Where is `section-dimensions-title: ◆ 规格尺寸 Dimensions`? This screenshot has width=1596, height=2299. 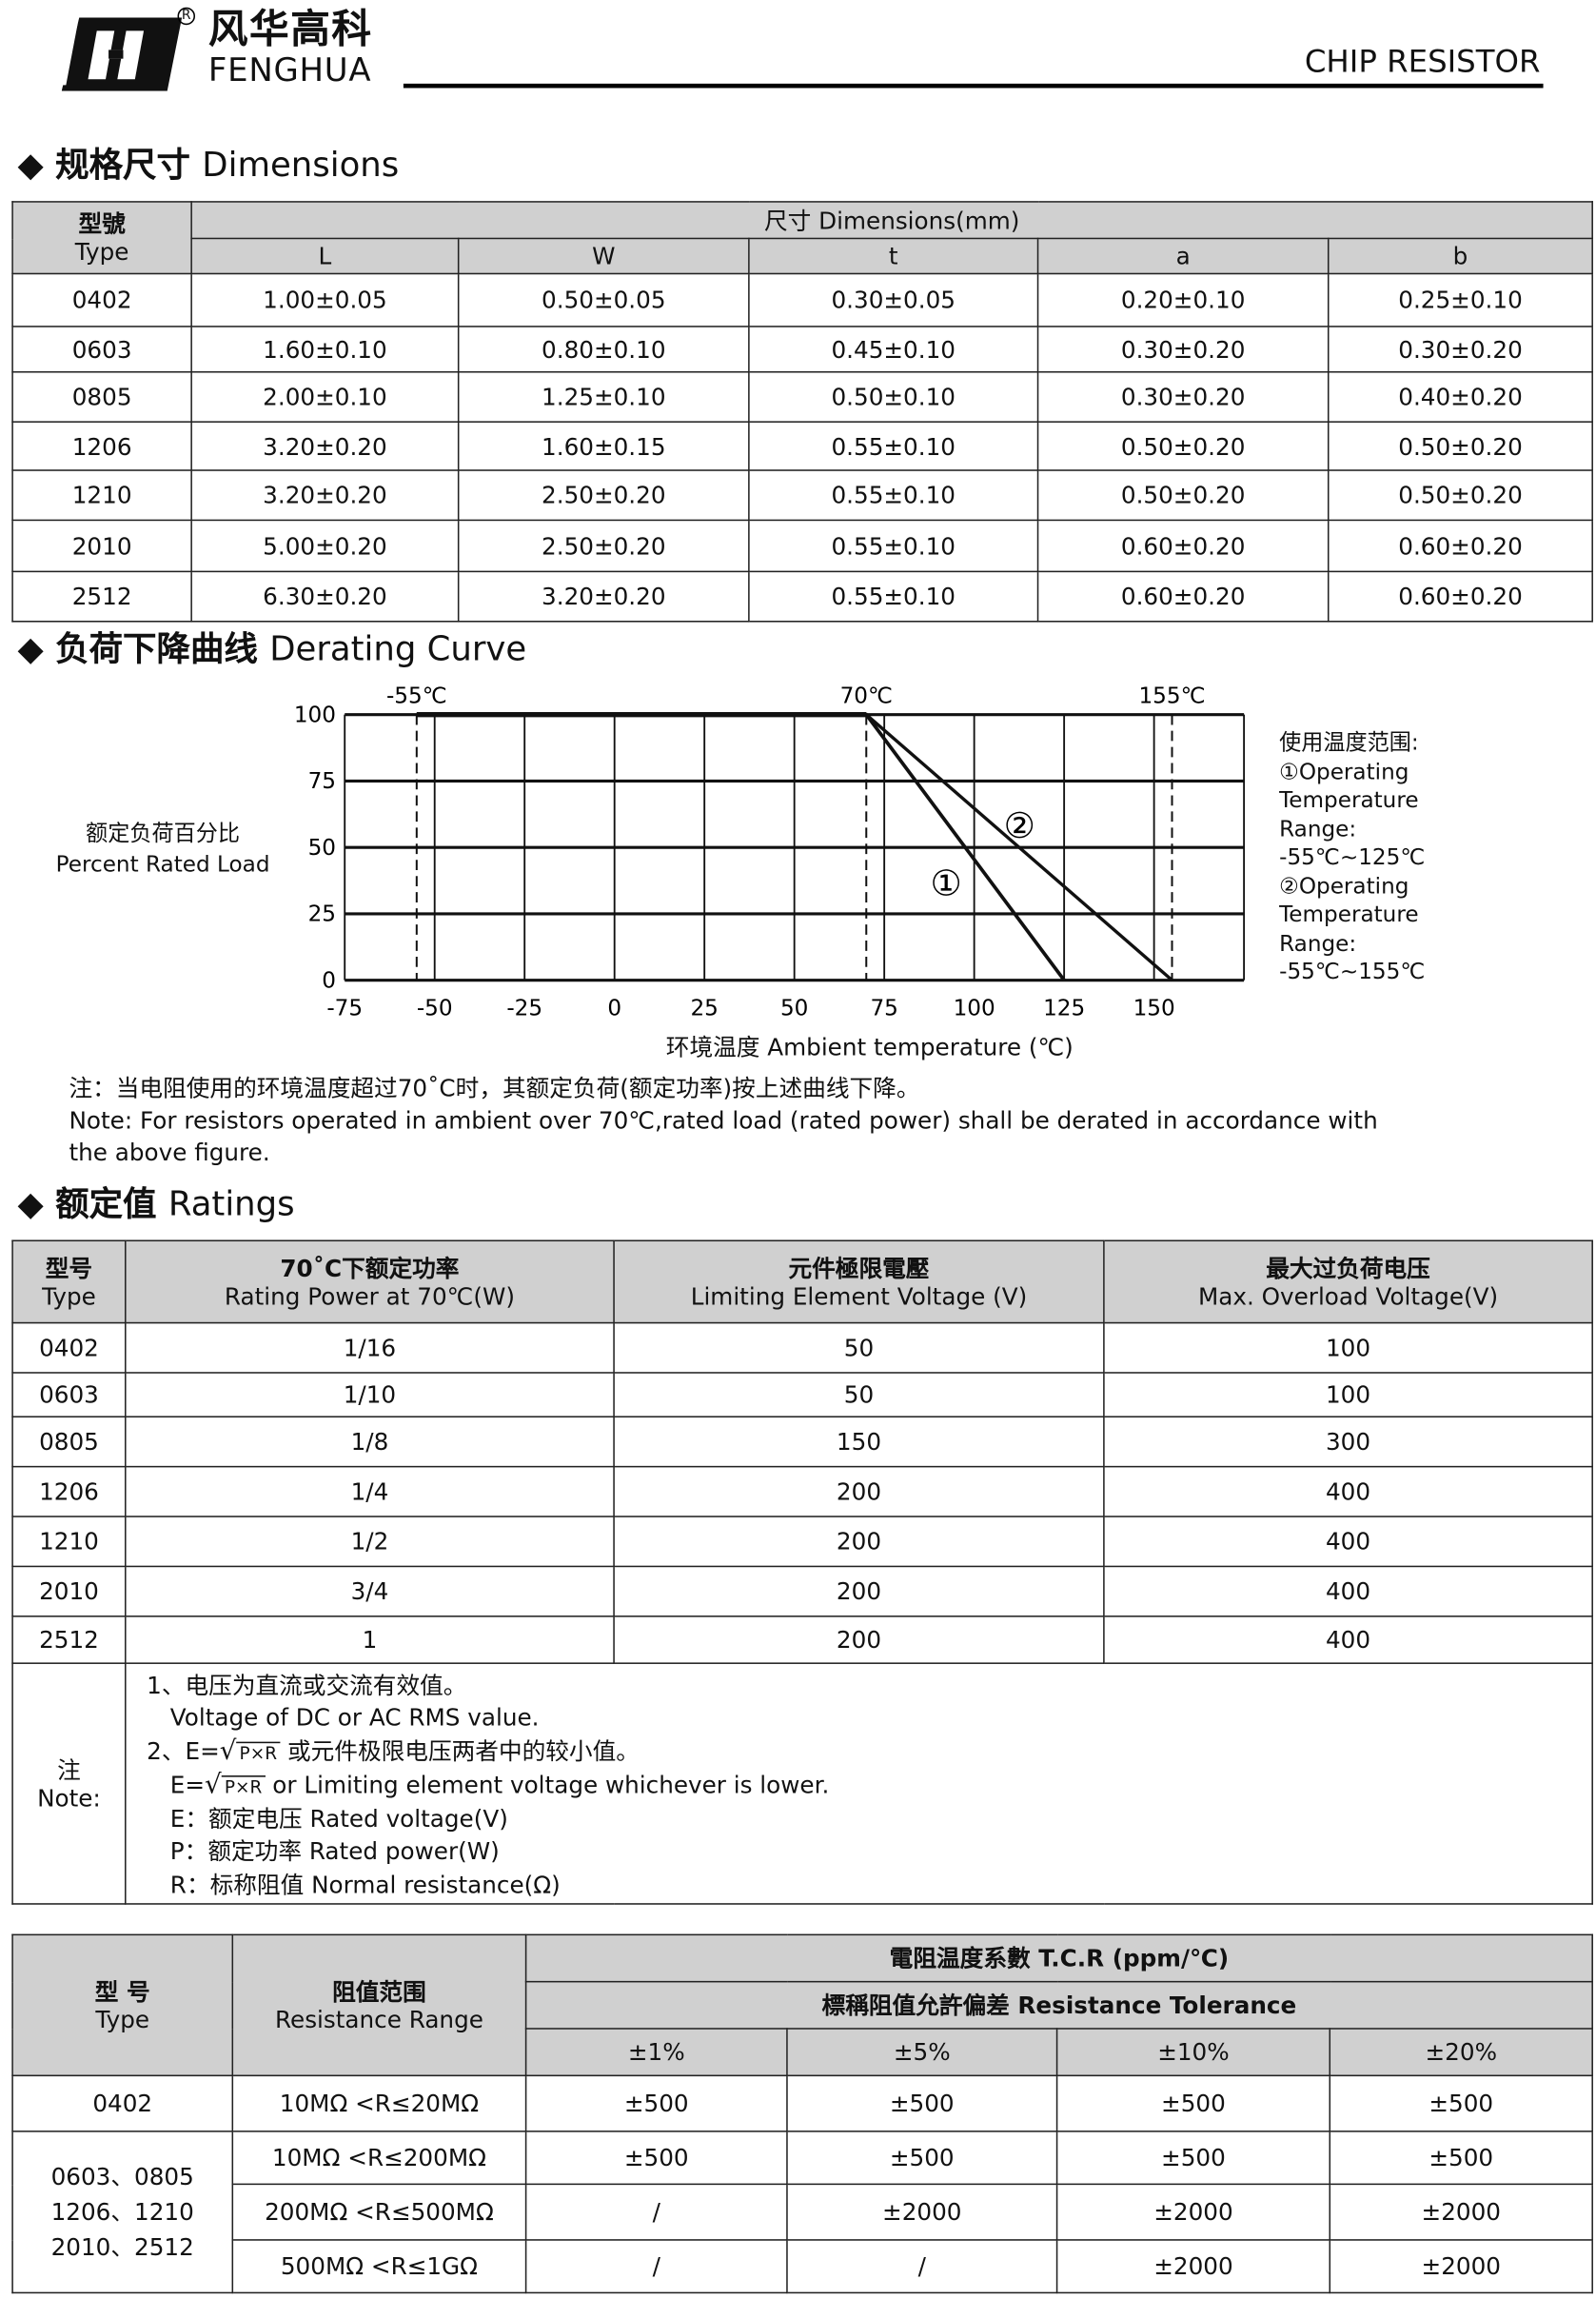
section-dimensions-title: ◆ 规格尺寸 Dimensions is located at coordinates (208, 167).